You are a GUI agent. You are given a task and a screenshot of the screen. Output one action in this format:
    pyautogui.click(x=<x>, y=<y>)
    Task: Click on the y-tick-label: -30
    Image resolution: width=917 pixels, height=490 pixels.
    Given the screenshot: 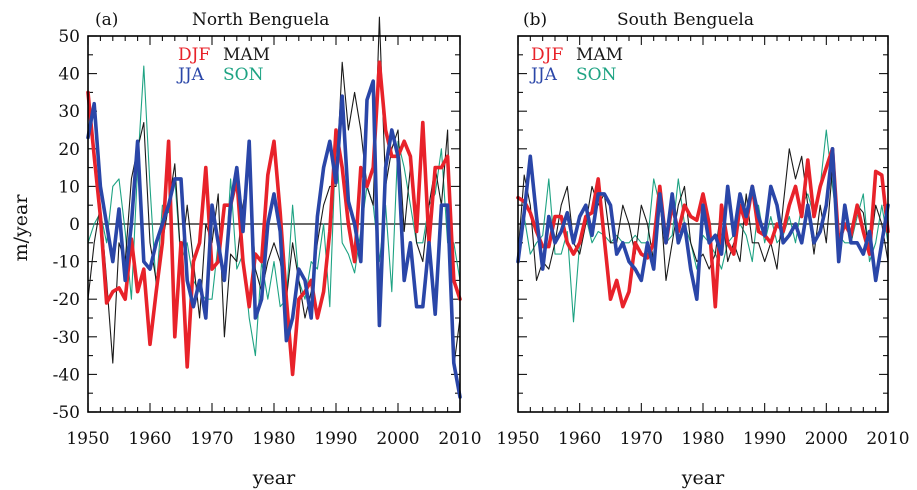 What is the action you would take?
    pyautogui.click(x=66, y=338)
    